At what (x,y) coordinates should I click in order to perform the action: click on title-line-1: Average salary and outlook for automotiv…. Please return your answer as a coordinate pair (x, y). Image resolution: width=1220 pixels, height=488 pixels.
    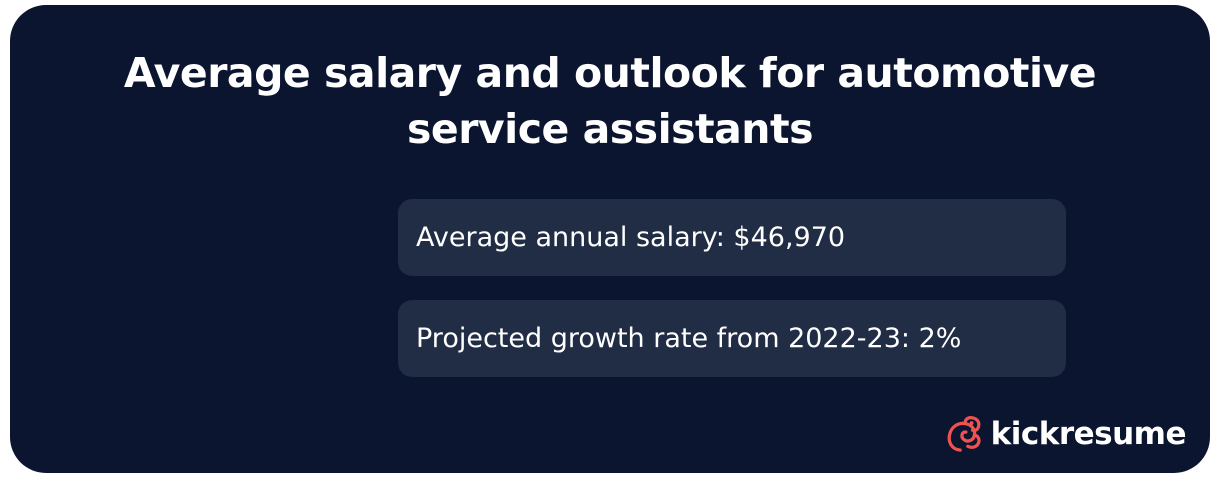
    Looking at the image, I should click on (610, 73).